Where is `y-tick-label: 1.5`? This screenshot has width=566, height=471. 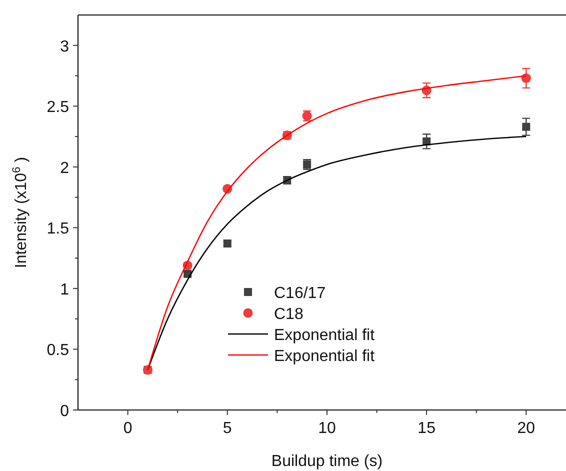
y-tick-label: 1.5 is located at coordinates (58, 229).